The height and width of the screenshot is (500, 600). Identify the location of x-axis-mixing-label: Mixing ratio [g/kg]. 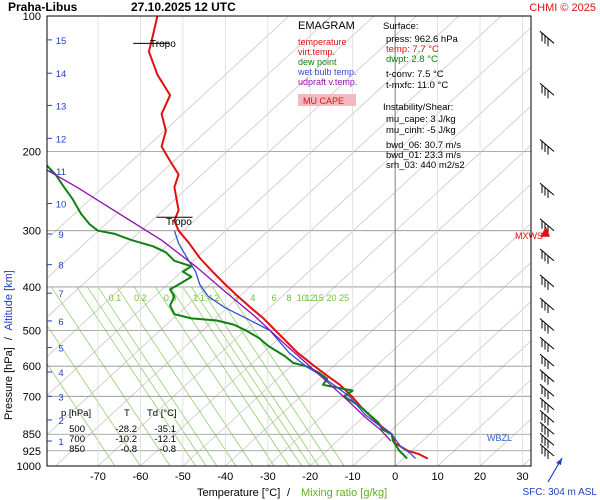
(344, 493).